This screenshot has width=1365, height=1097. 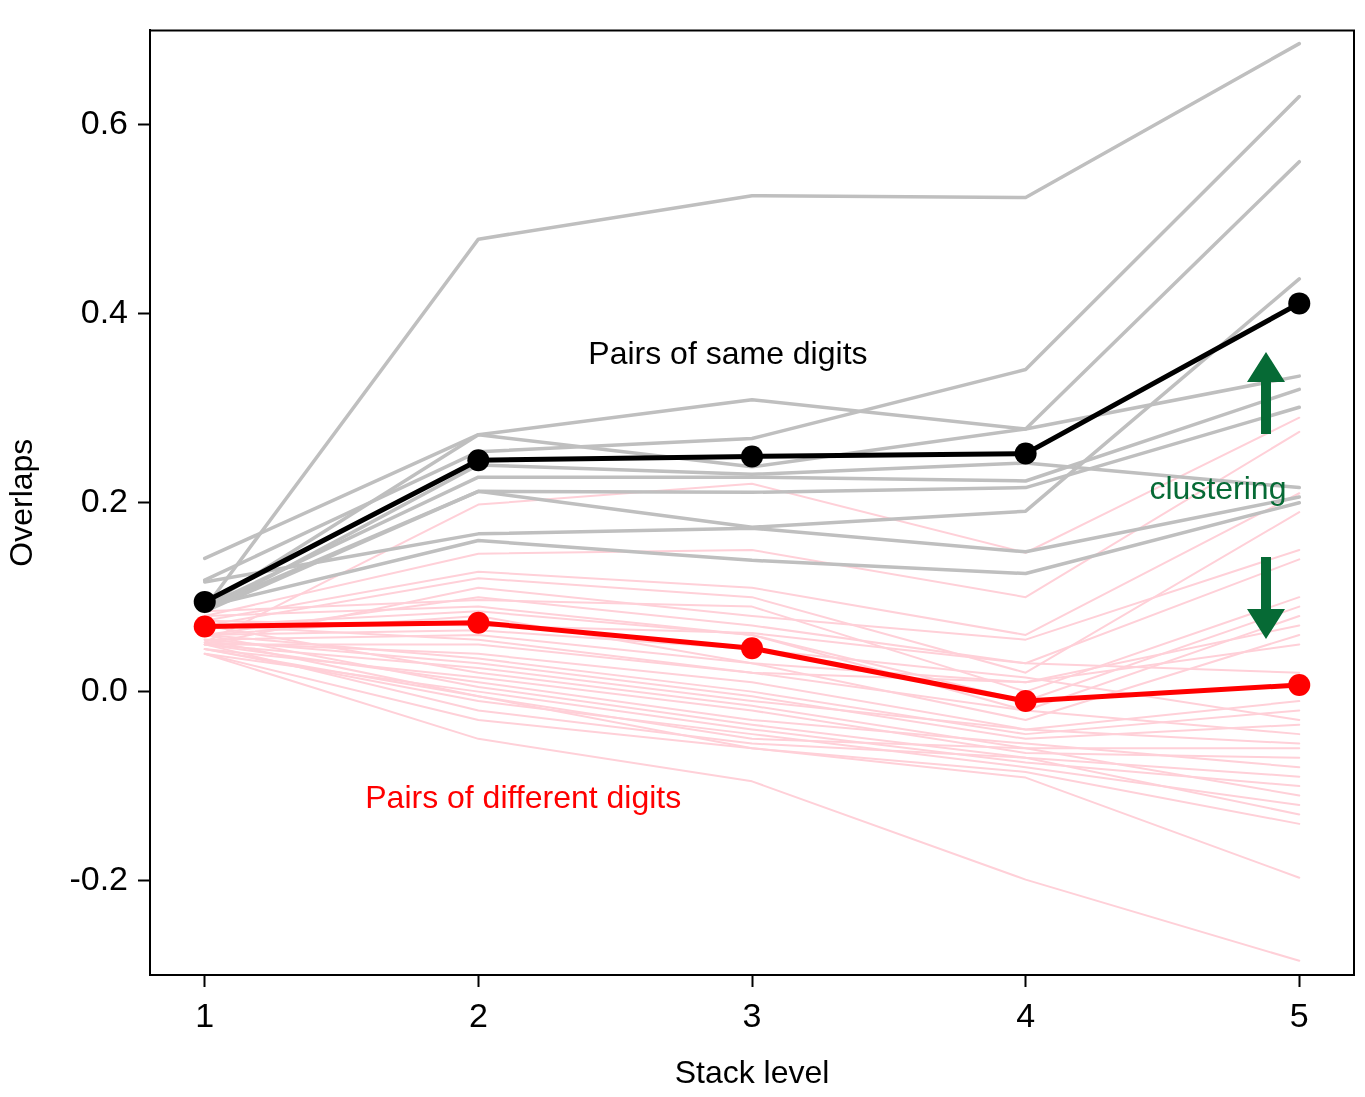 I want to click on x-tick-label: 3, so click(x=752, y=1014).